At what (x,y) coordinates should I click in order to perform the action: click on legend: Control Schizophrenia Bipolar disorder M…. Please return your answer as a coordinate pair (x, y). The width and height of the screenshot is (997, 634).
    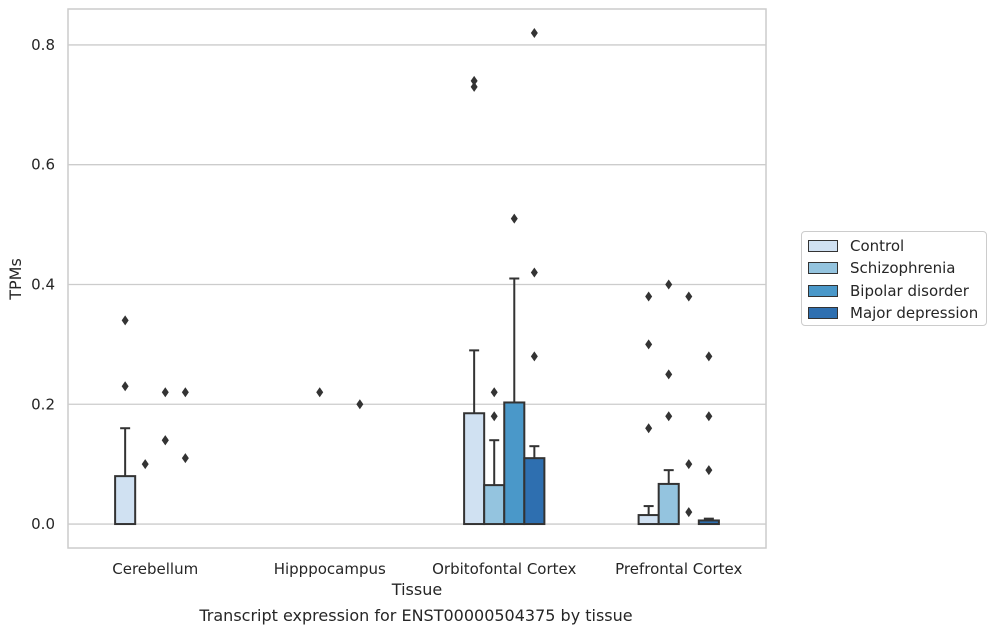
    Looking at the image, I should click on (894, 278).